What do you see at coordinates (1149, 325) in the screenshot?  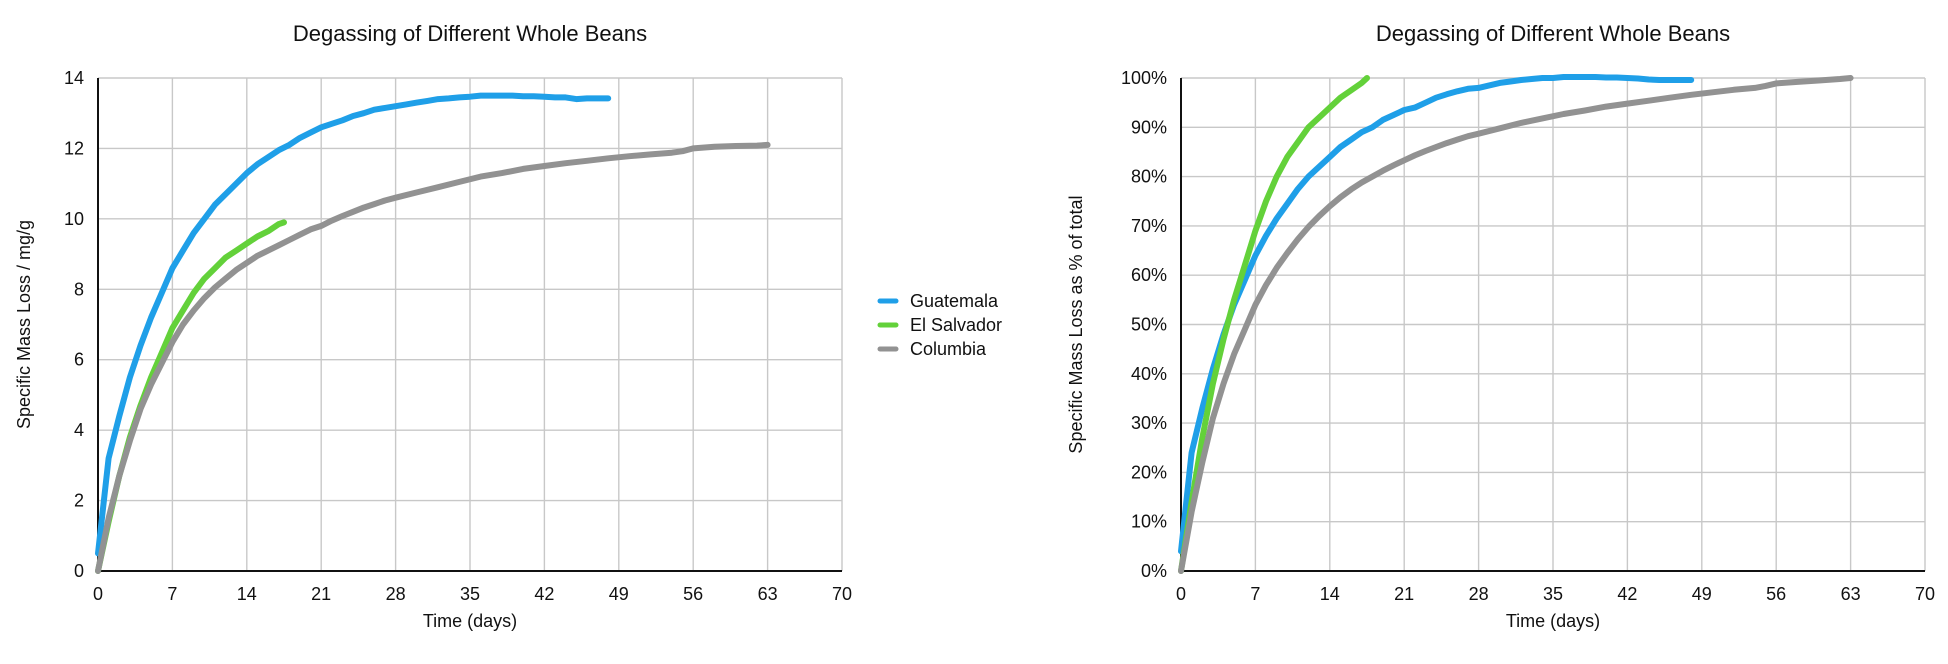 I see `y-tick-label: 50%` at bounding box center [1149, 325].